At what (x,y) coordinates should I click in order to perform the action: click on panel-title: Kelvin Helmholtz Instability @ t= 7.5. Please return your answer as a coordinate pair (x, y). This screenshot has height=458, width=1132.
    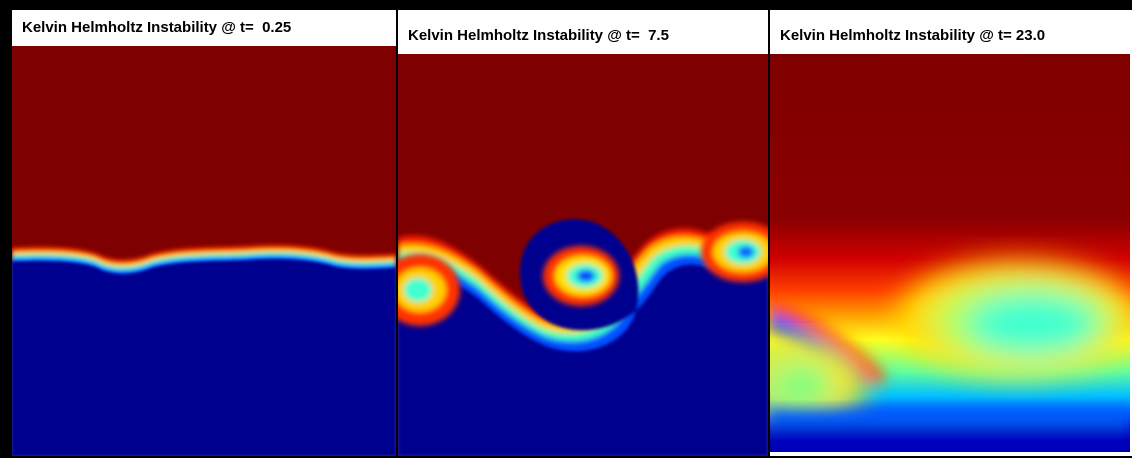
    Looking at the image, I should click on (583, 36).